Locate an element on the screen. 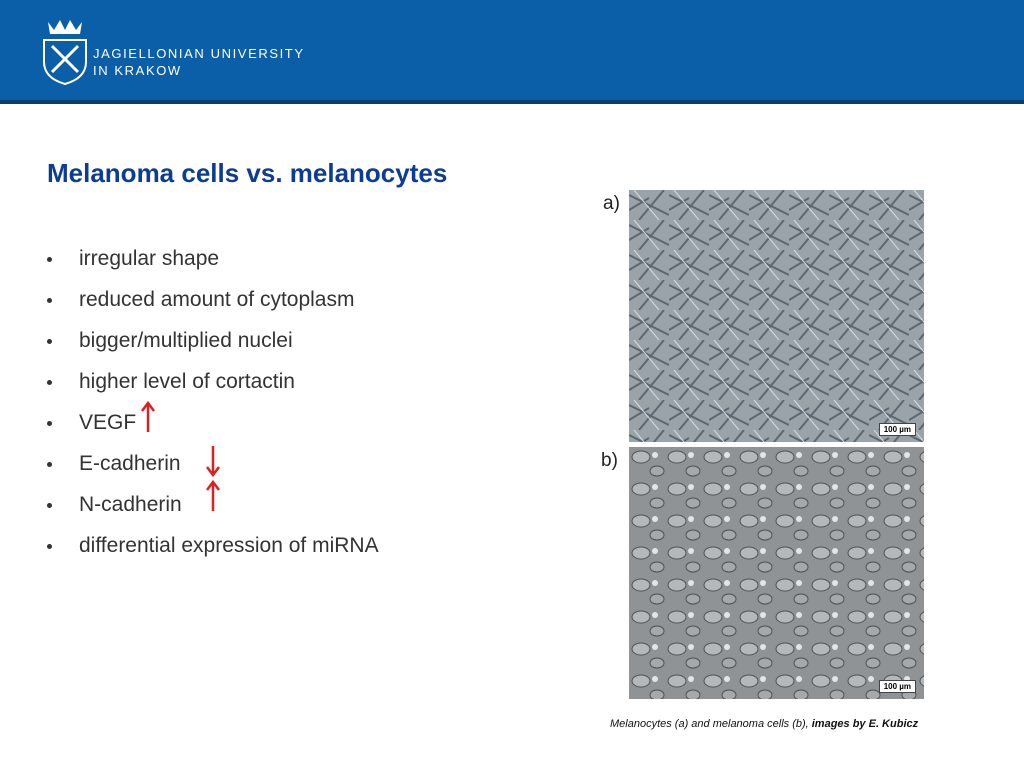  crest is located at coordinates (65, 53).